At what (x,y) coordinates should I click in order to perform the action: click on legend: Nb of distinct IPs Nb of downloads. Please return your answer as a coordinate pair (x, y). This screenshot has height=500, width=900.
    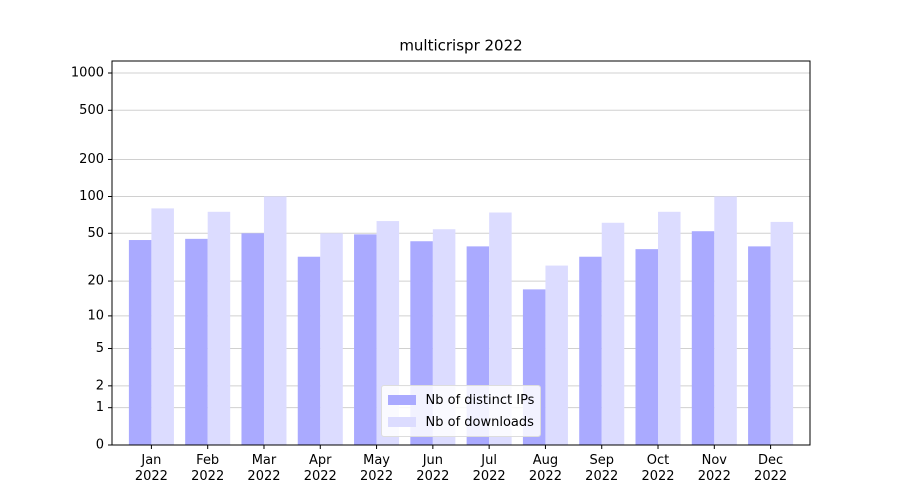
    Looking at the image, I should click on (461, 411).